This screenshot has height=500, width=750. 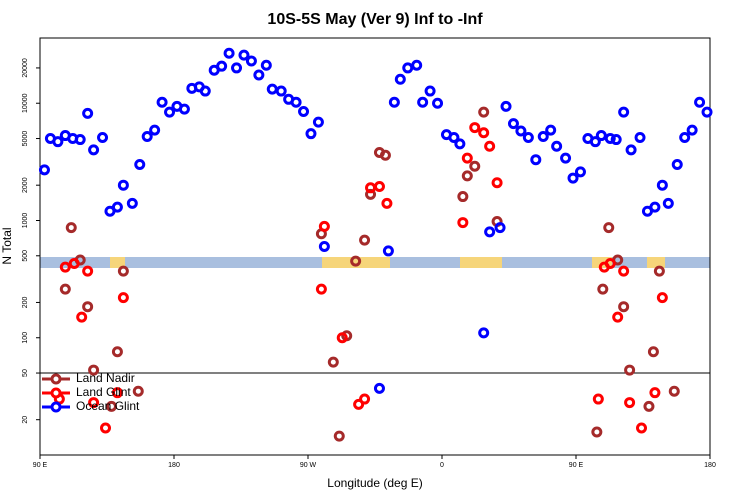 I want to click on y-tick-label: 20, so click(x=25, y=420).